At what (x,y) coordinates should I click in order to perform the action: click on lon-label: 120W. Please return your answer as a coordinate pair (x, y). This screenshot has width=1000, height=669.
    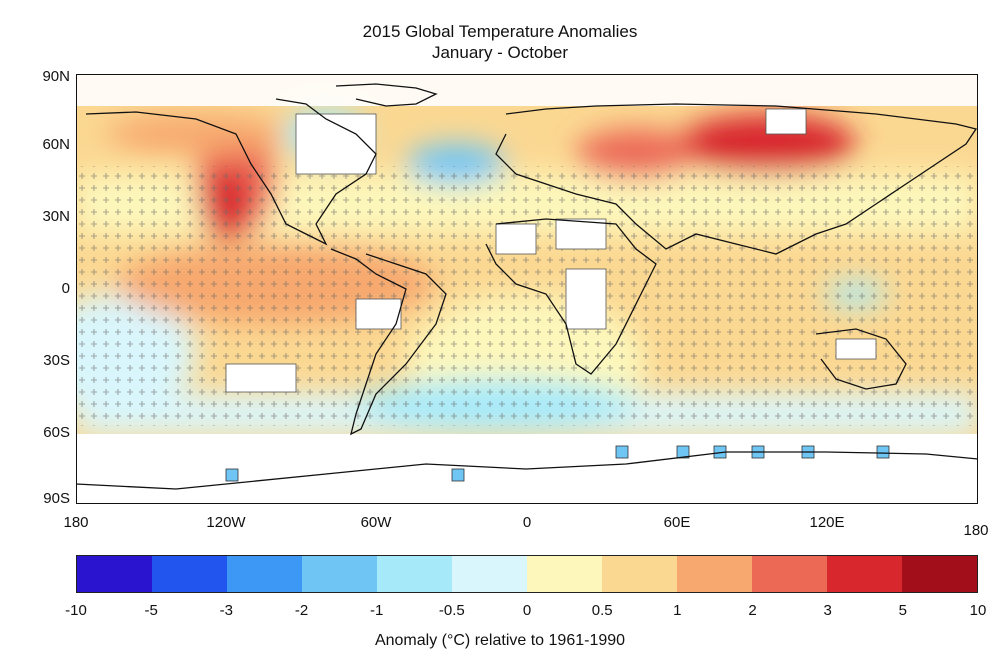
    Looking at the image, I should click on (226, 522).